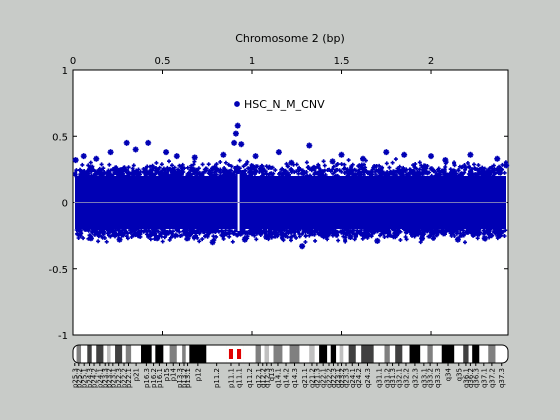 This screenshot has width=560, height=420. What do you see at coordinates (338, 378) in the screenshot?
I see `band-label: q23.1` at bounding box center [338, 378].